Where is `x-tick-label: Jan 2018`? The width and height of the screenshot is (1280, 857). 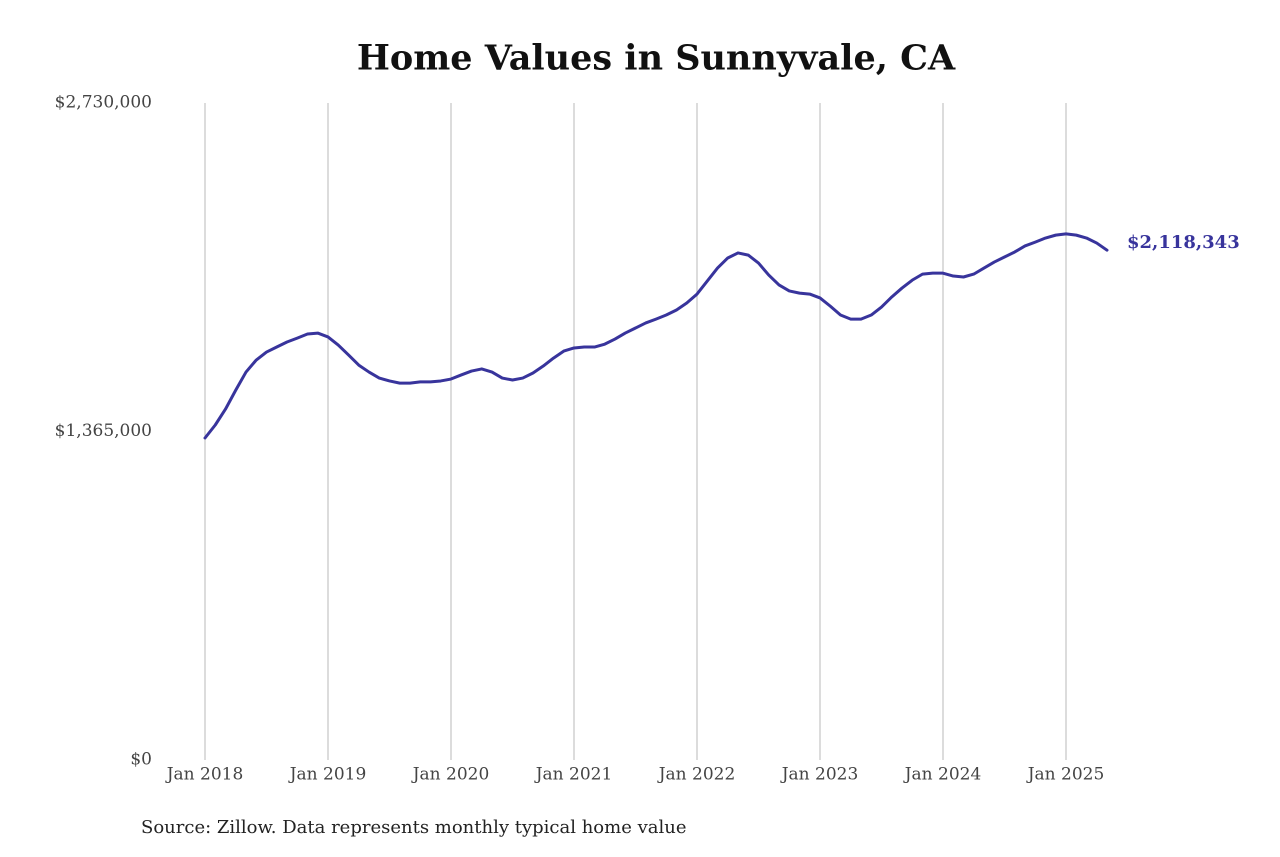
x-tick-label: Jan 2018 is located at coordinates (204, 775).